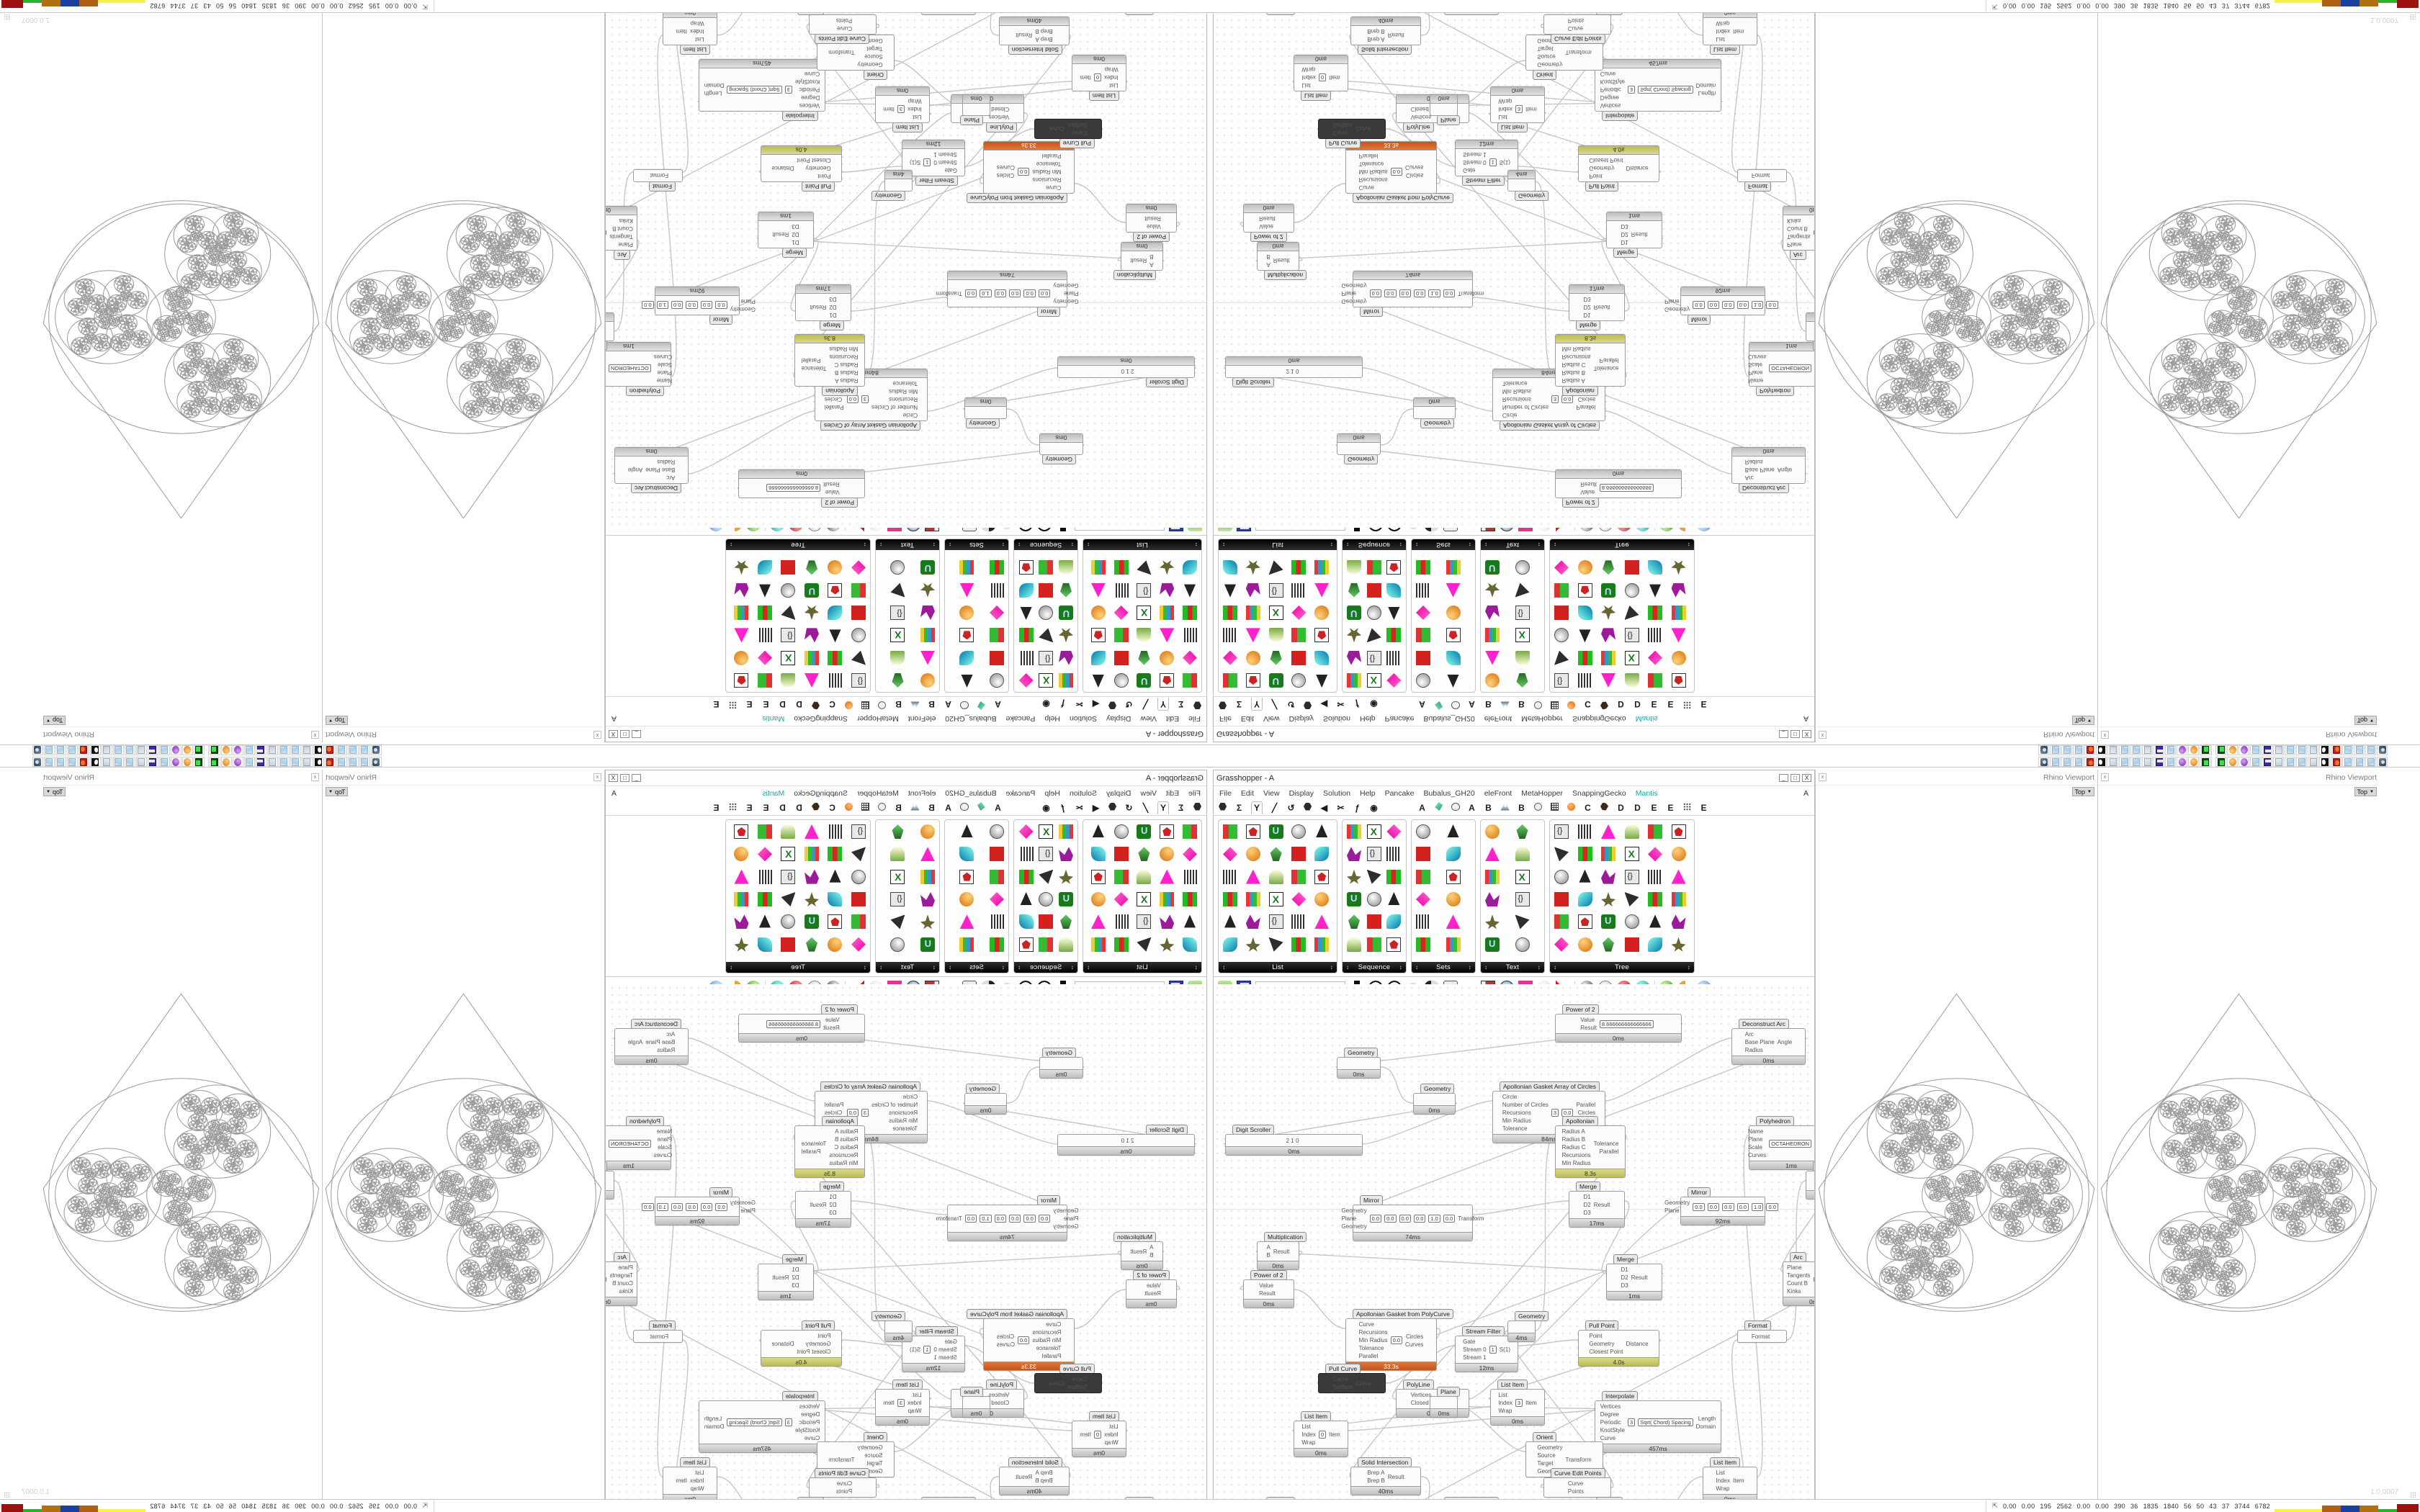 This screenshot has width=2420, height=1512. Describe the element at coordinates (1749, 477) in the screenshot. I see `port-label: Arc` at that location.